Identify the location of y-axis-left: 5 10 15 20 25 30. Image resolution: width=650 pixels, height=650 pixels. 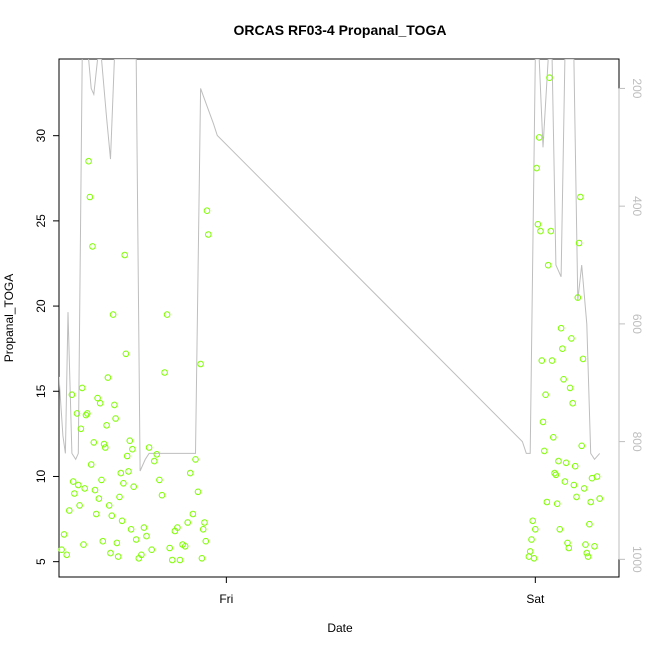
(47, 347).